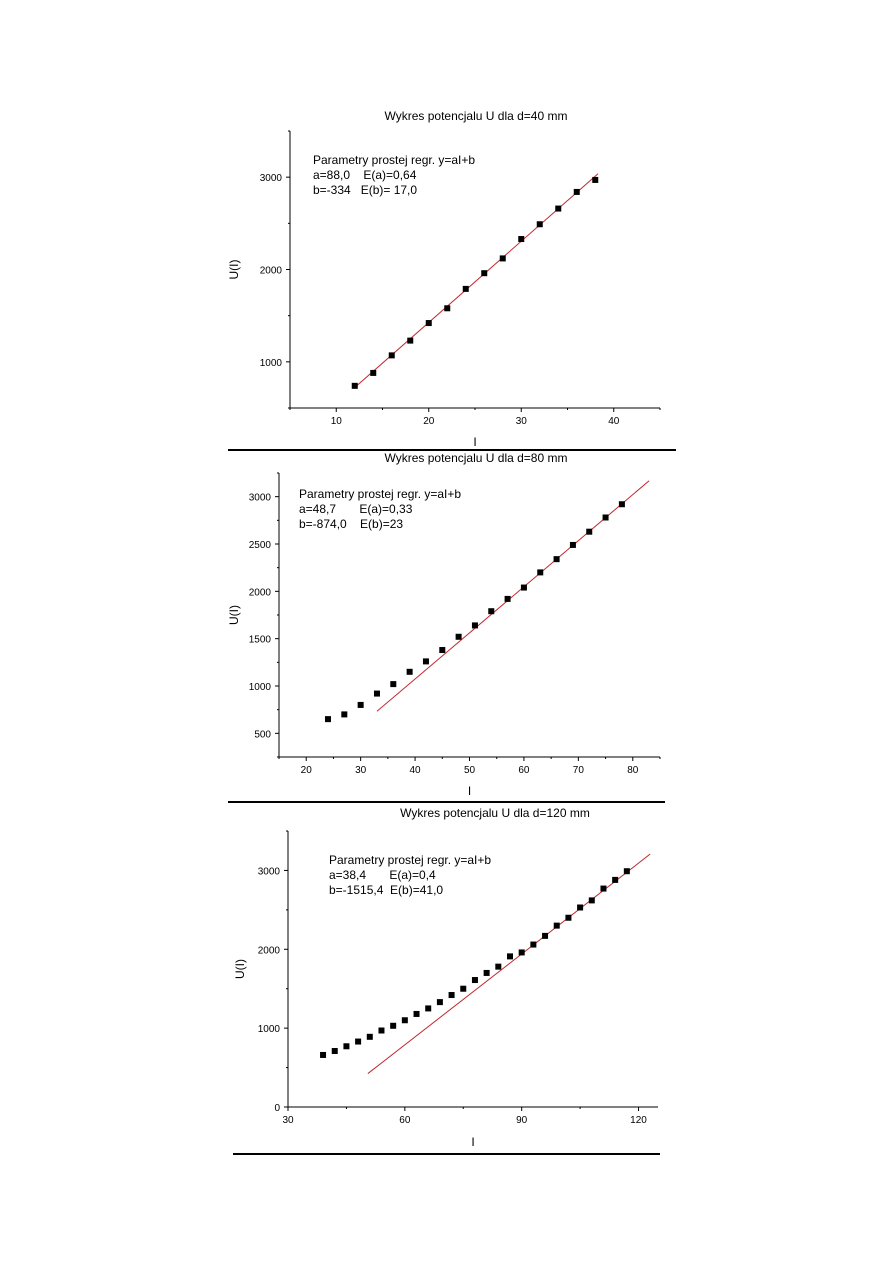  I want to click on regression-parameters-line: a=48,7 E(a)=0,33, so click(356, 509).